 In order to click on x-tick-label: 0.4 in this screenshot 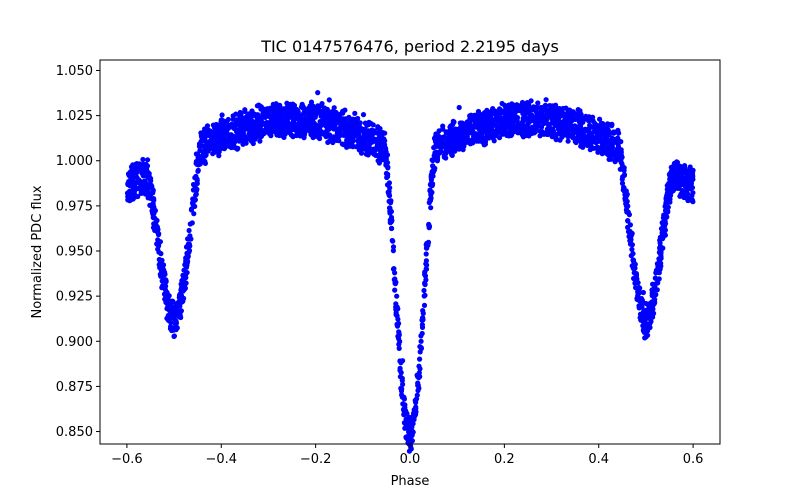, I will do `click(598, 459)`.